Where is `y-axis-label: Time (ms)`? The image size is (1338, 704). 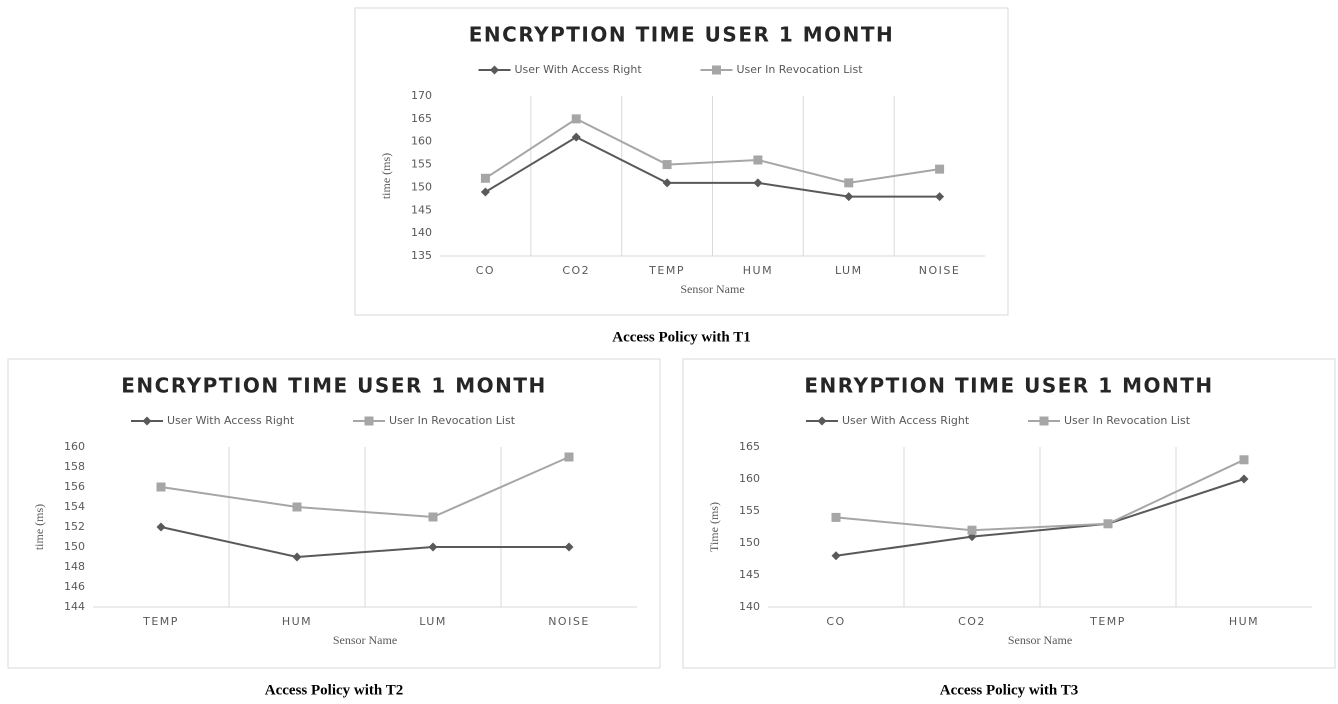 y-axis-label: Time (ms) is located at coordinates (714, 527).